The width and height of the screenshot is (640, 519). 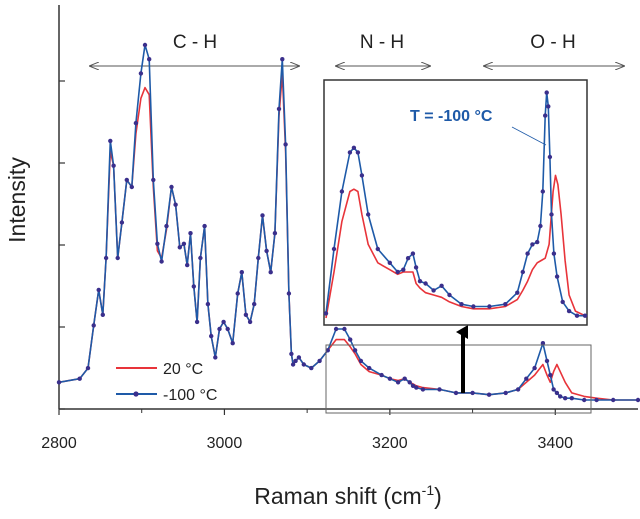 I want to click on region-oh-label: O - H, so click(x=552, y=42).